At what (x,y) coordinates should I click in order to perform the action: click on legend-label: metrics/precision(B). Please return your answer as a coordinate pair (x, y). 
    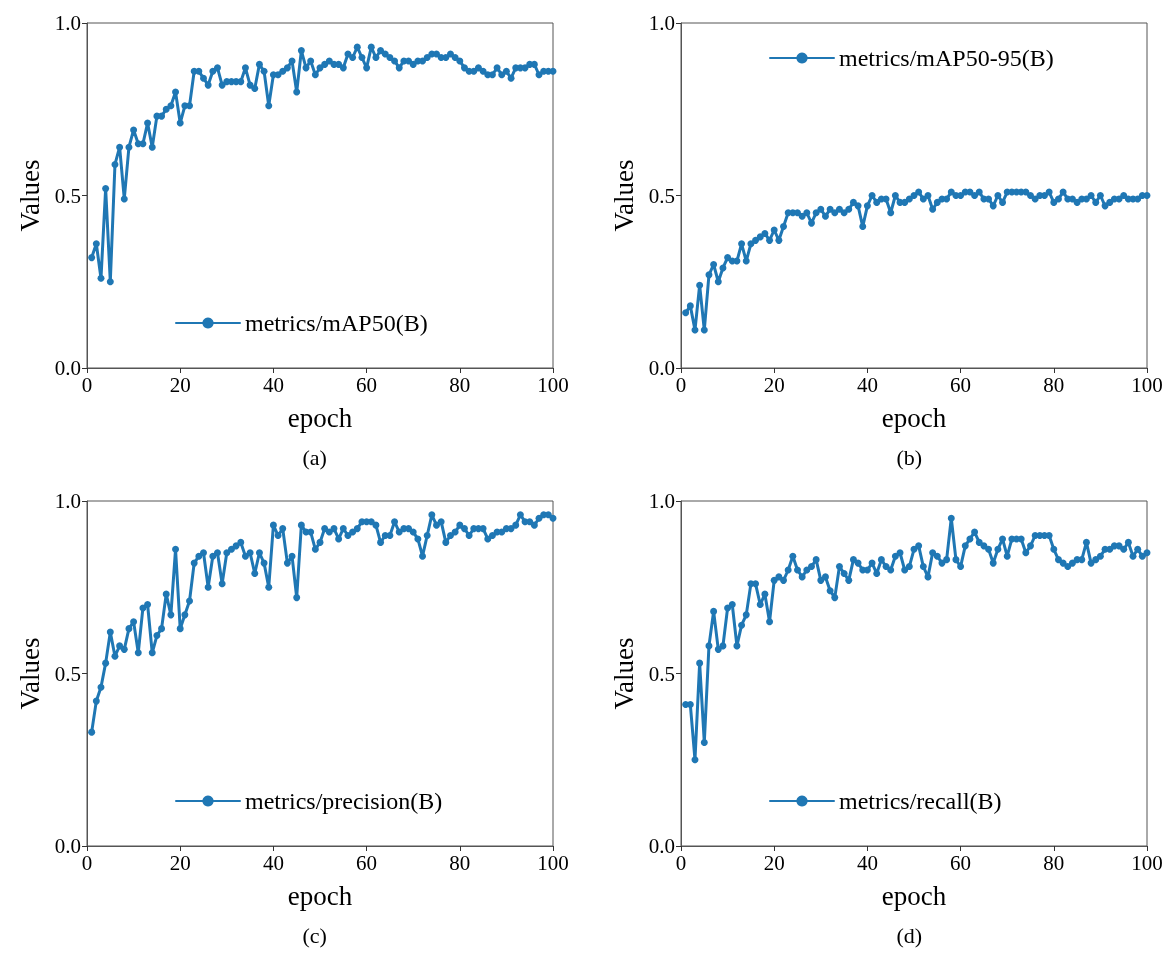
    Looking at the image, I should click on (344, 801).